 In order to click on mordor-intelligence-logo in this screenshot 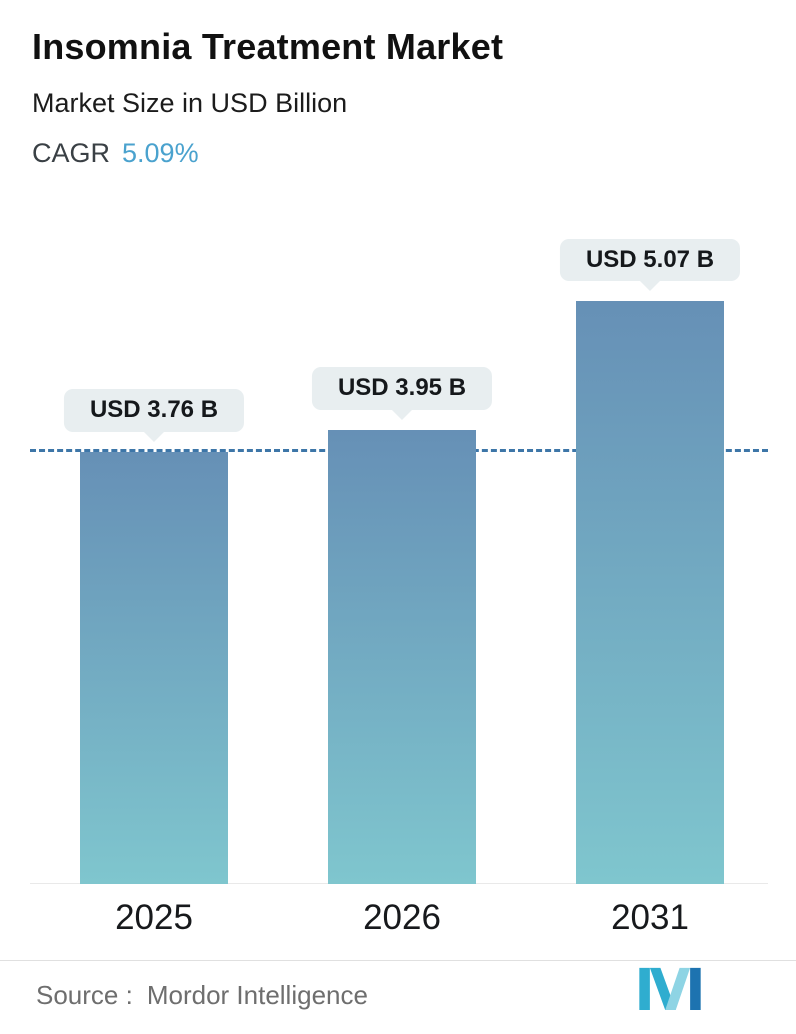, I will do `click(670, 988)`.